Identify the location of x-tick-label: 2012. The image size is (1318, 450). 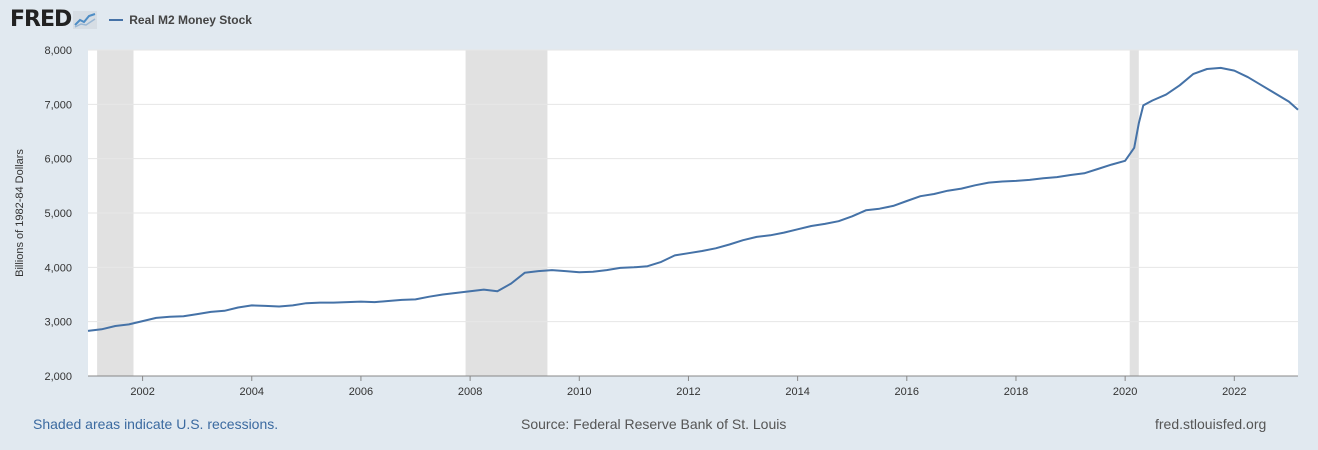
(688, 392).